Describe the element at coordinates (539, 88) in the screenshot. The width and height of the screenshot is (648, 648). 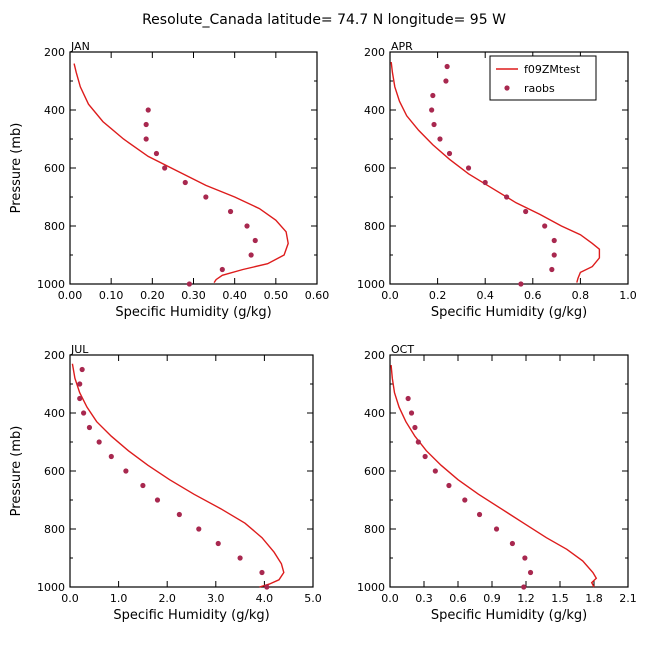
I see `legend-label-obs: raobs` at that location.